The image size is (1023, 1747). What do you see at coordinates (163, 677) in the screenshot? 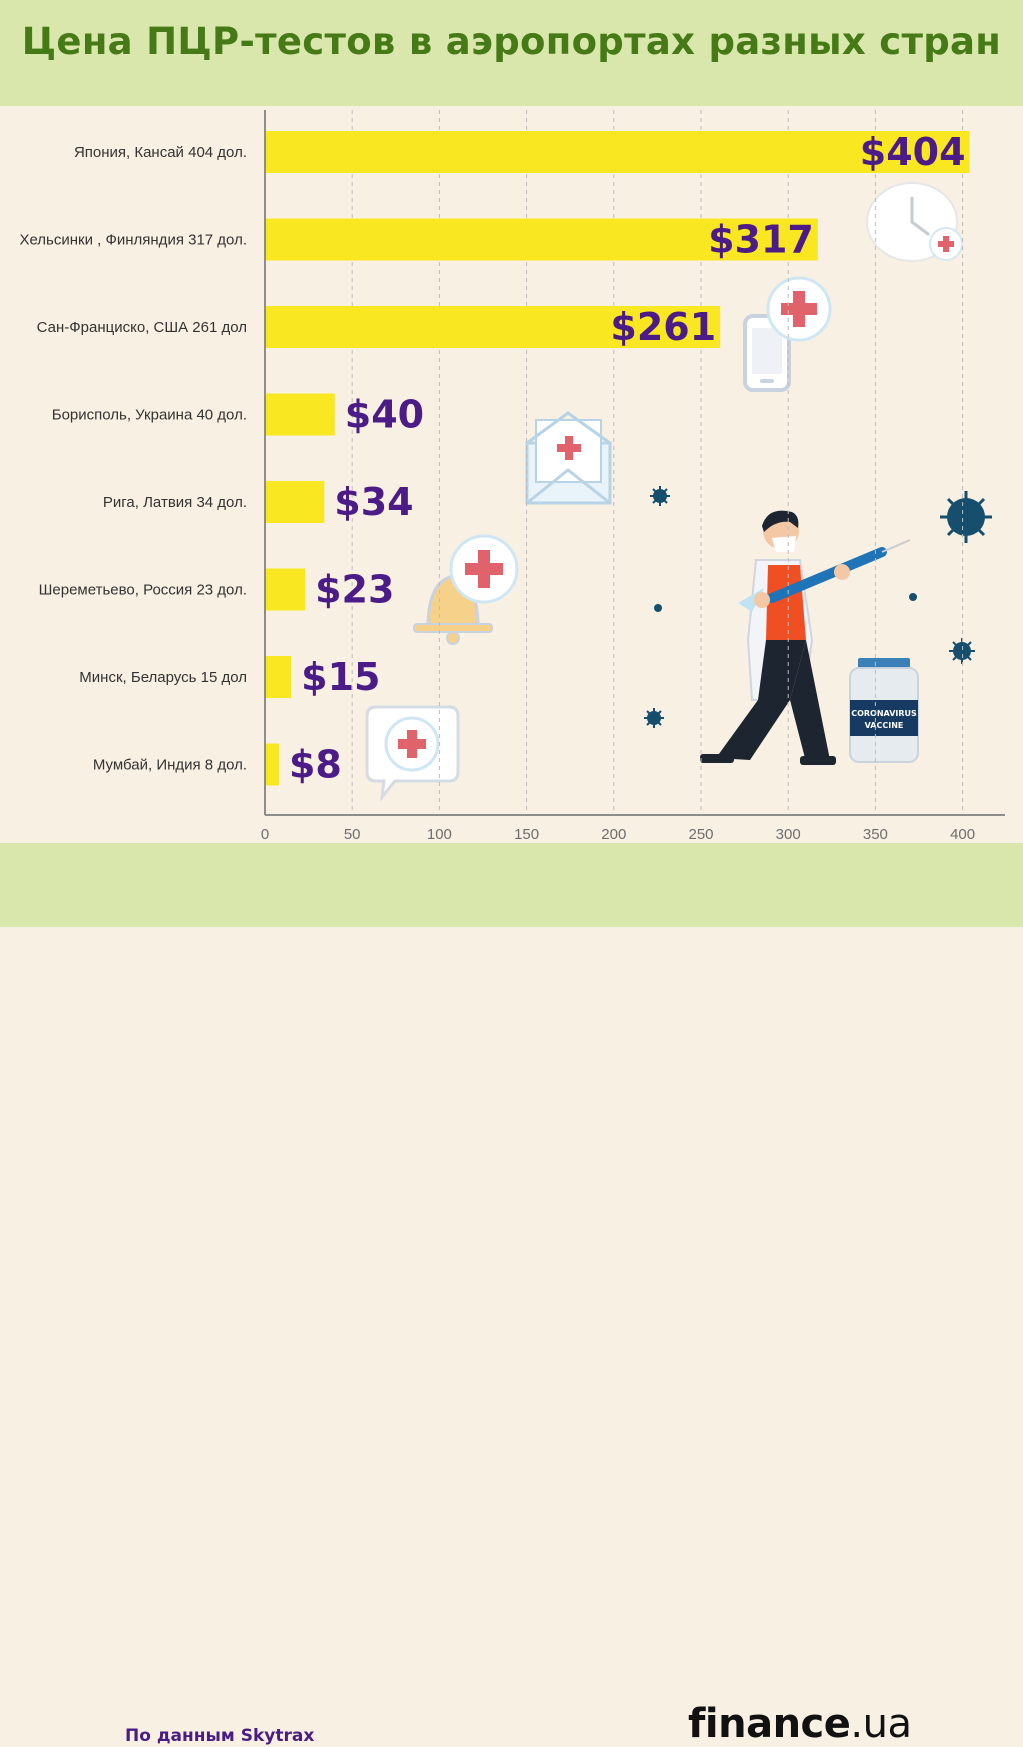
I see `category-label: Минск, Беларусь 15 дол` at bounding box center [163, 677].